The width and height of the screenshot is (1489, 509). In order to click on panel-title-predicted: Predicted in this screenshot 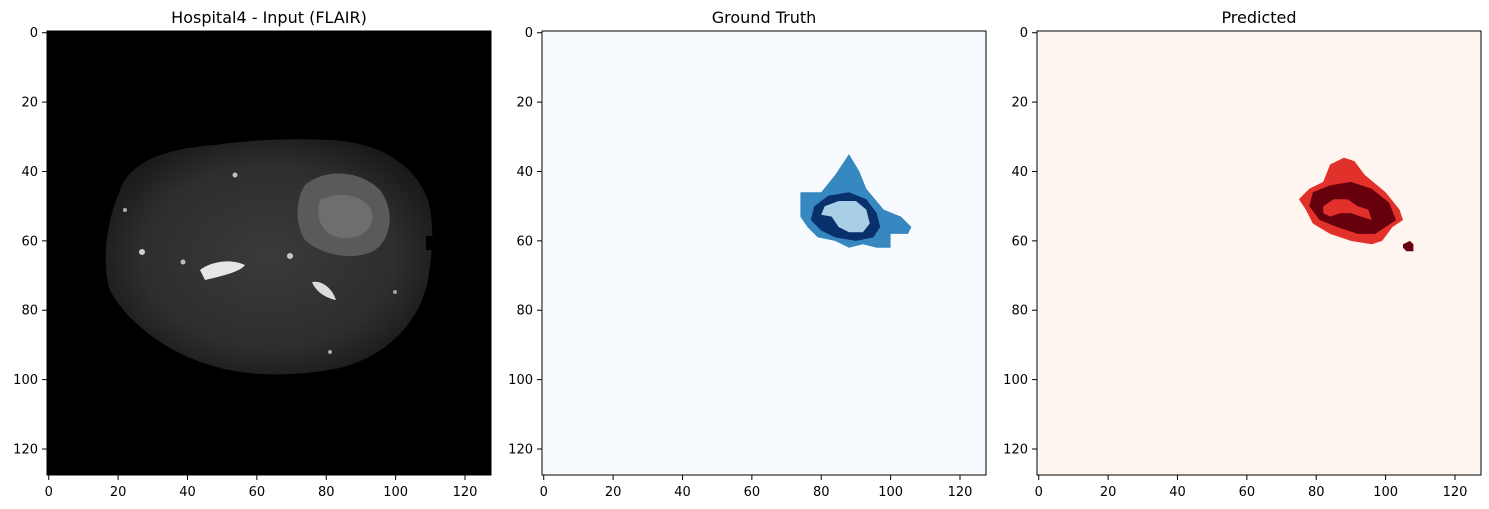, I will do `click(1258, 17)`.